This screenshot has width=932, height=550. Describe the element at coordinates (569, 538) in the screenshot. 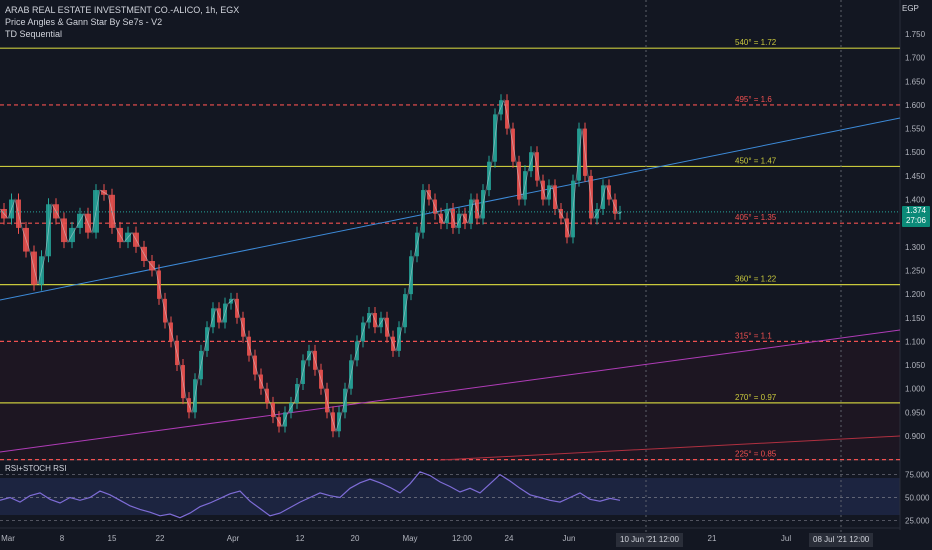

I see `x-tick-label: Jun` at that location.